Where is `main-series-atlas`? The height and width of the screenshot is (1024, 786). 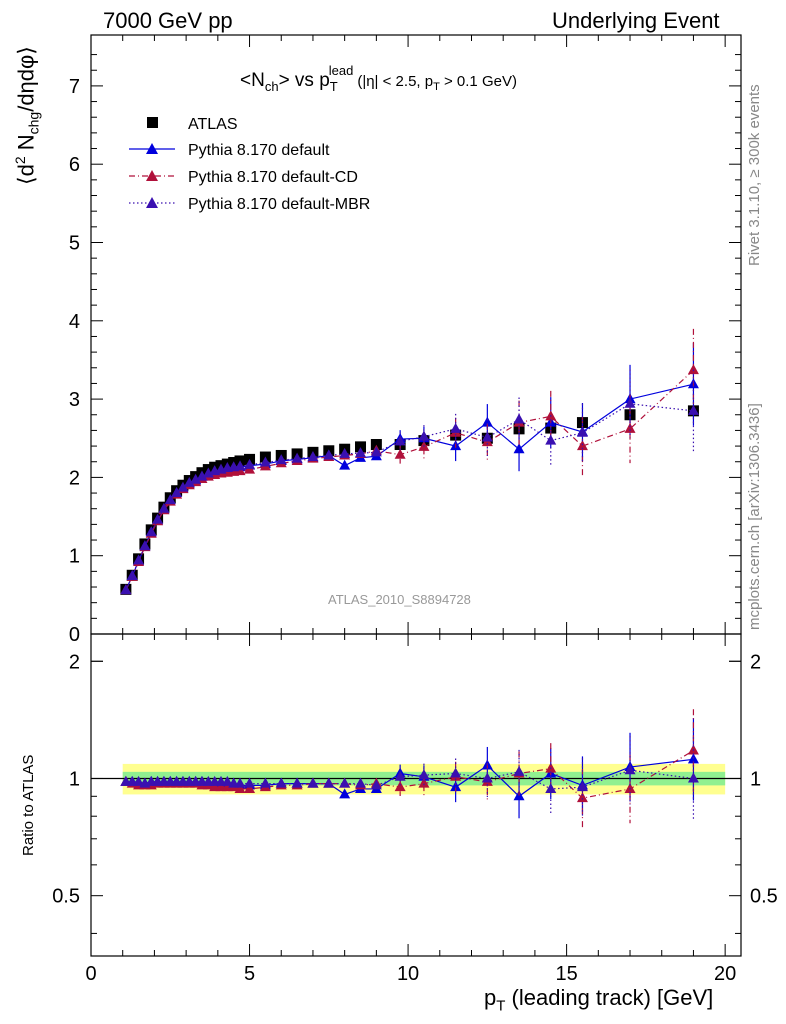
main-series-atlas is located at coordinates (409, 500).